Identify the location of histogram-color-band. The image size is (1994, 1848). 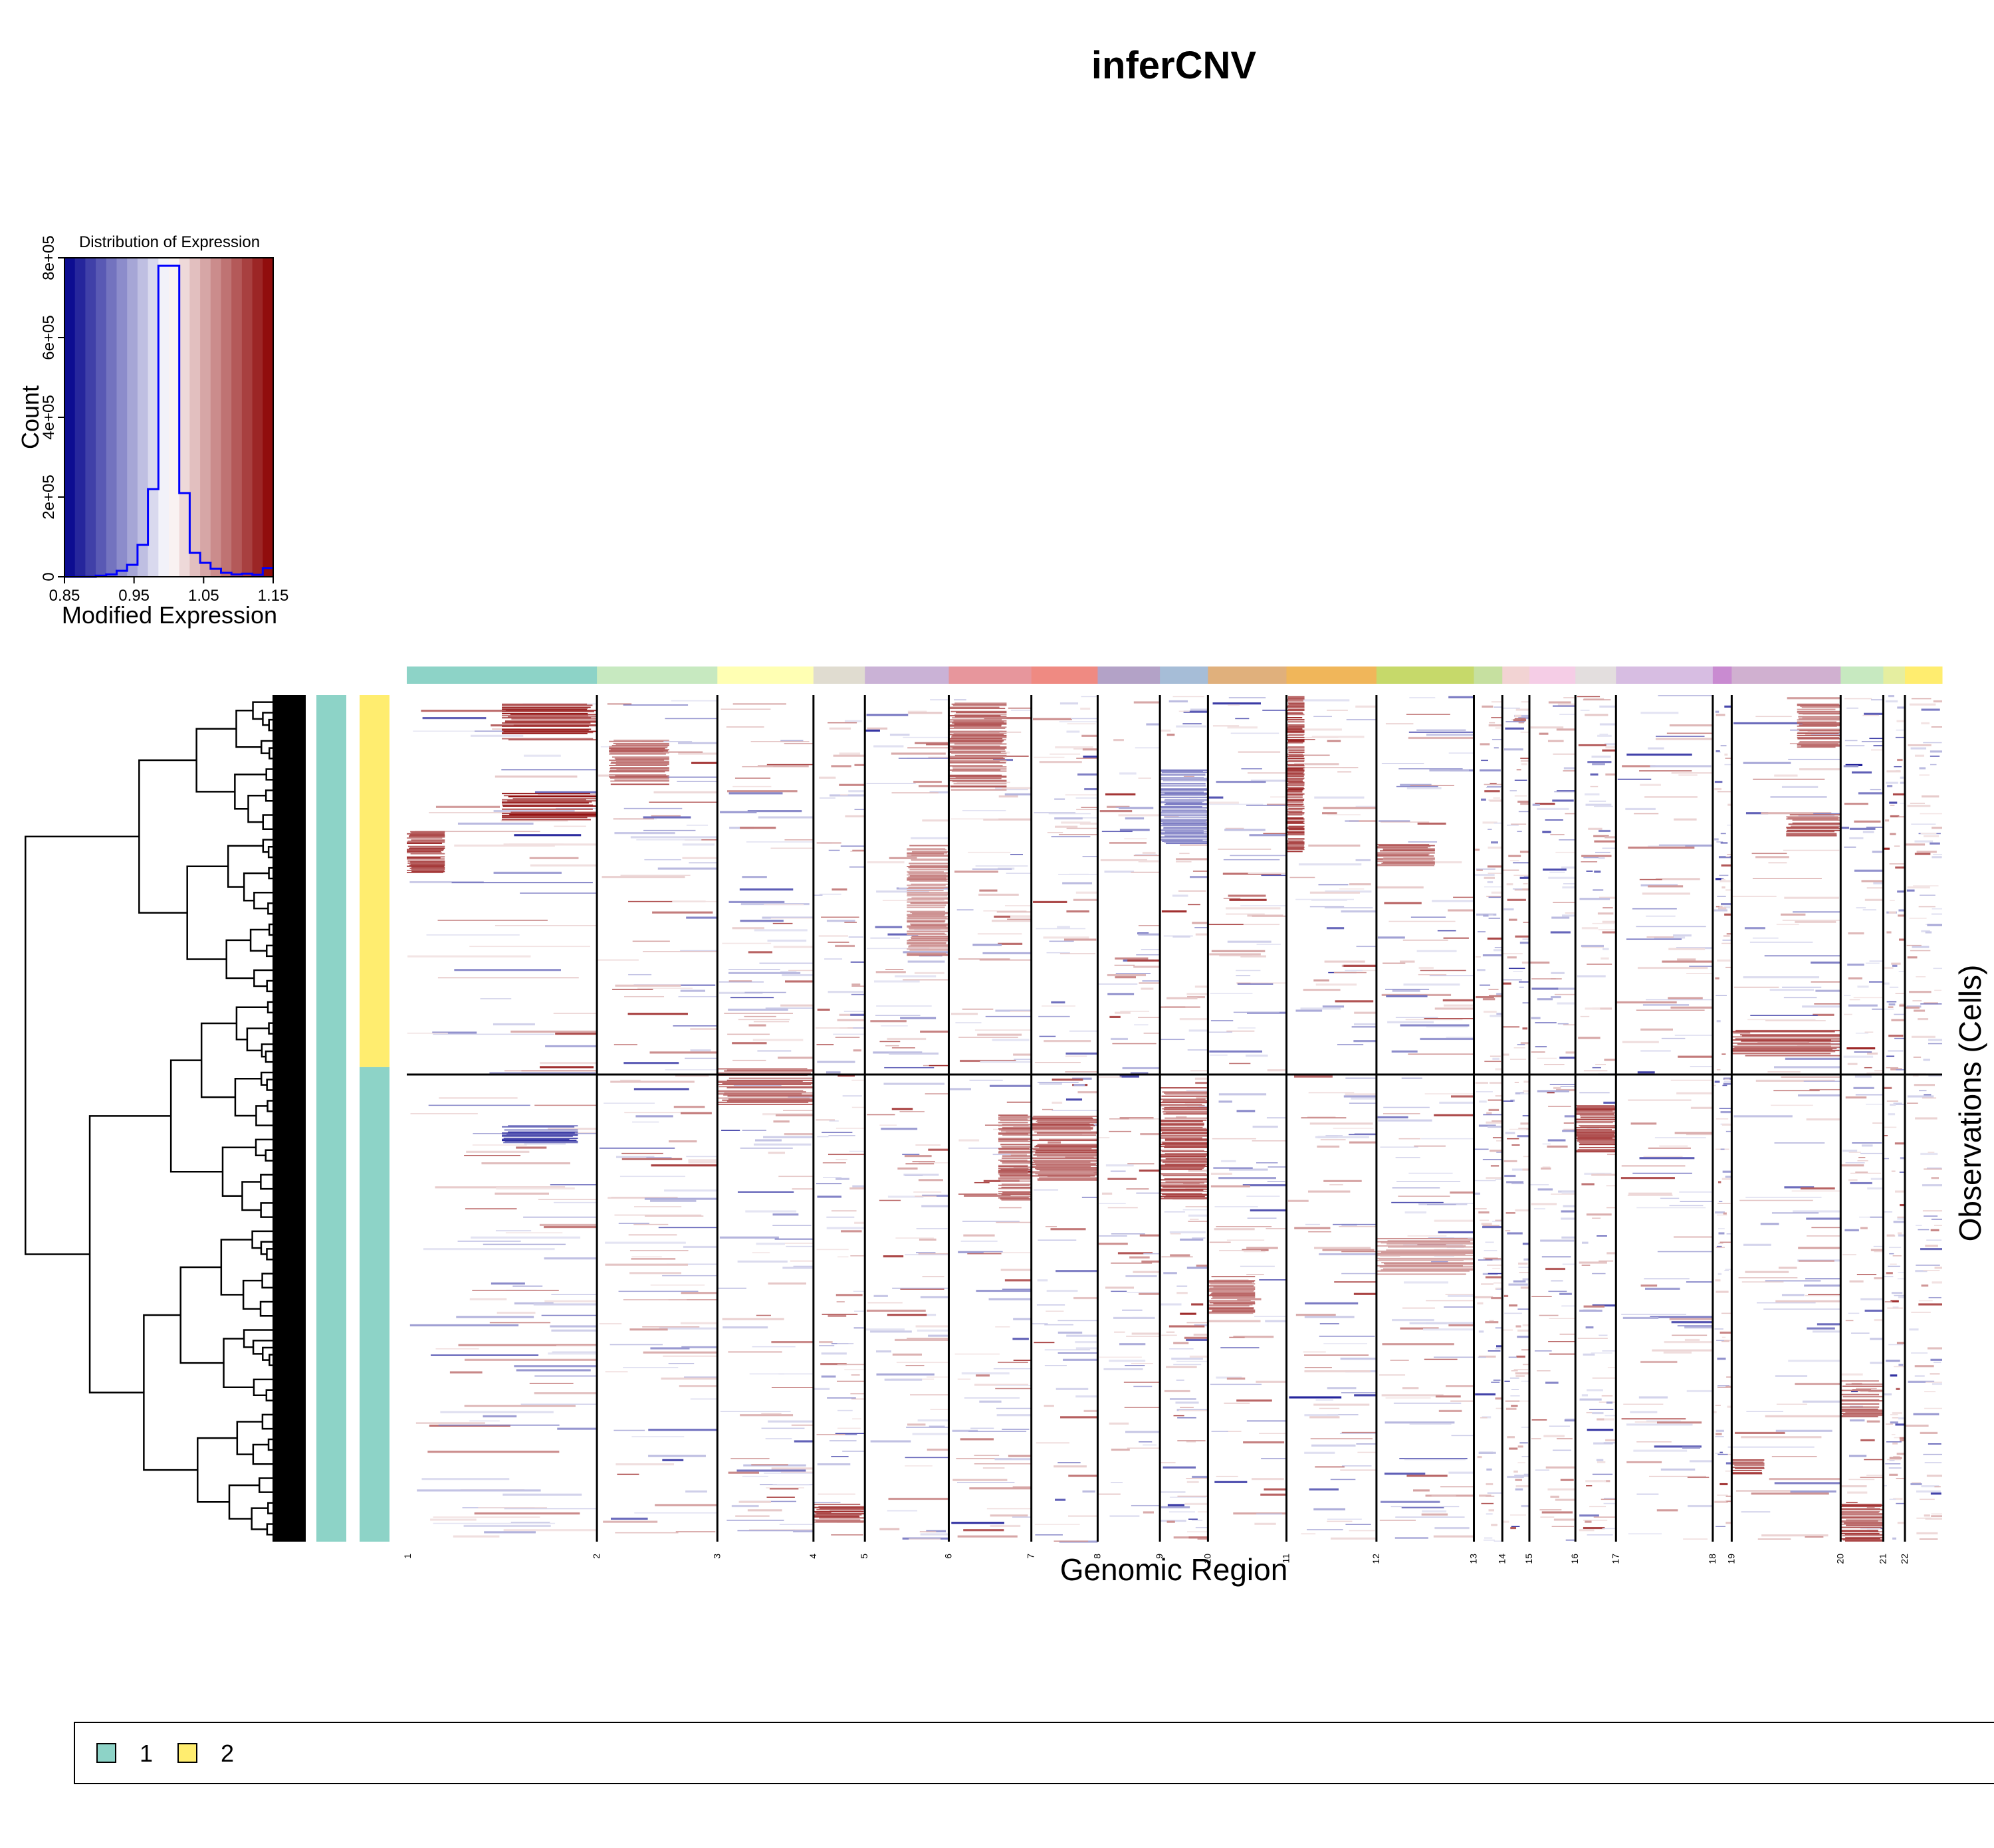
(153, 418).